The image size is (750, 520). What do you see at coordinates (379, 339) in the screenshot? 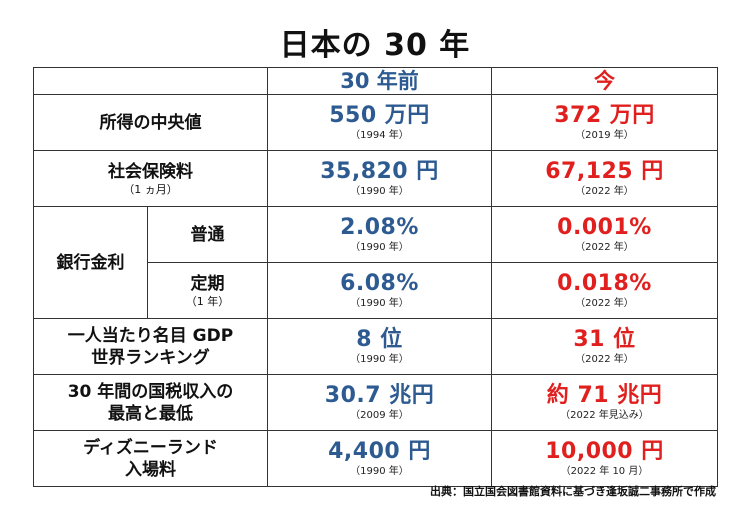
I see `then-value: 8 位` at bounding box center [379, 339].